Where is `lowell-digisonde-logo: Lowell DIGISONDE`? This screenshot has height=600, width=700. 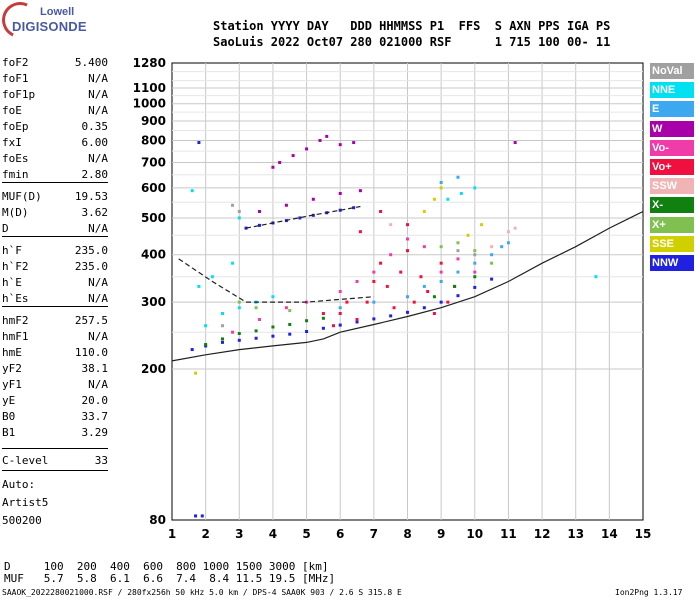
lowell-digisonde-logo: Lowell DIGISONDE is located at coordinates (43, 22).